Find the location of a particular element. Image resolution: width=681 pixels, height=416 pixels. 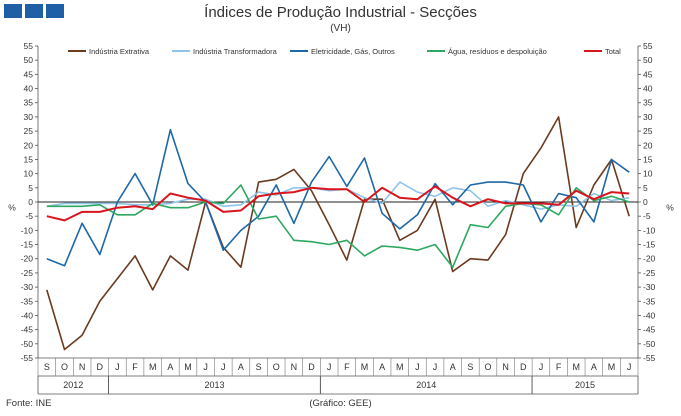

year-label: 2014 is located at coordinates (426, 385).